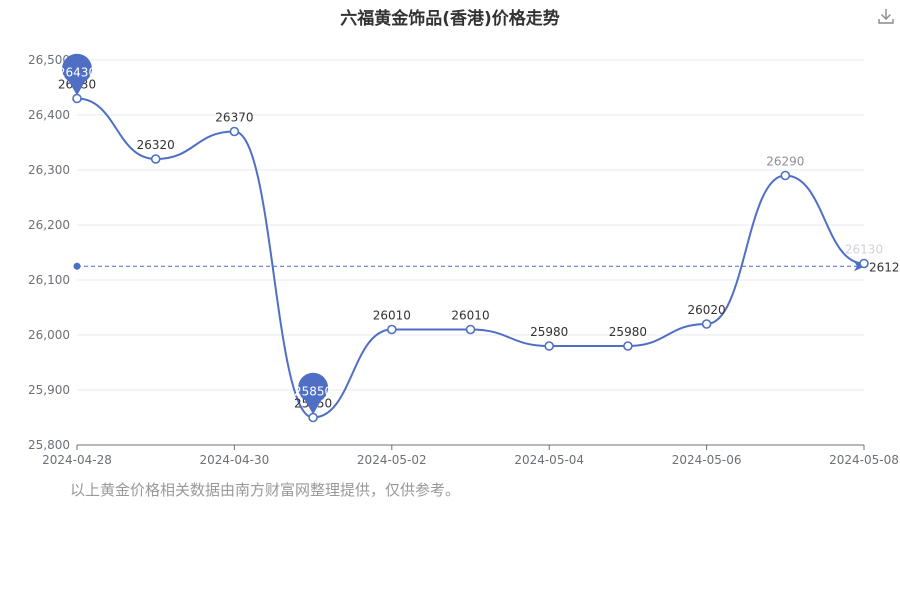 The width and height of the screenshot is (900, 600). Describe the element at coordinates (49, 335) in the screenshot. I see `y-tick-label: 26,000` at that location.